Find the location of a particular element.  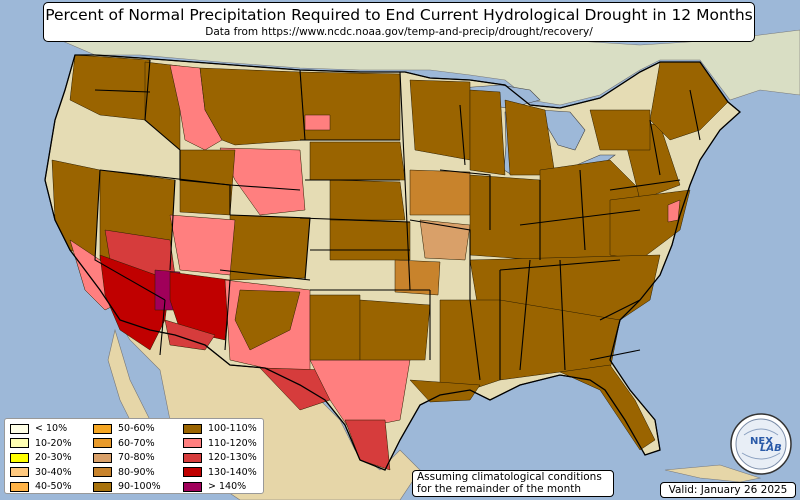

legend-item: 20-30% is located at coordinates (41, 457).